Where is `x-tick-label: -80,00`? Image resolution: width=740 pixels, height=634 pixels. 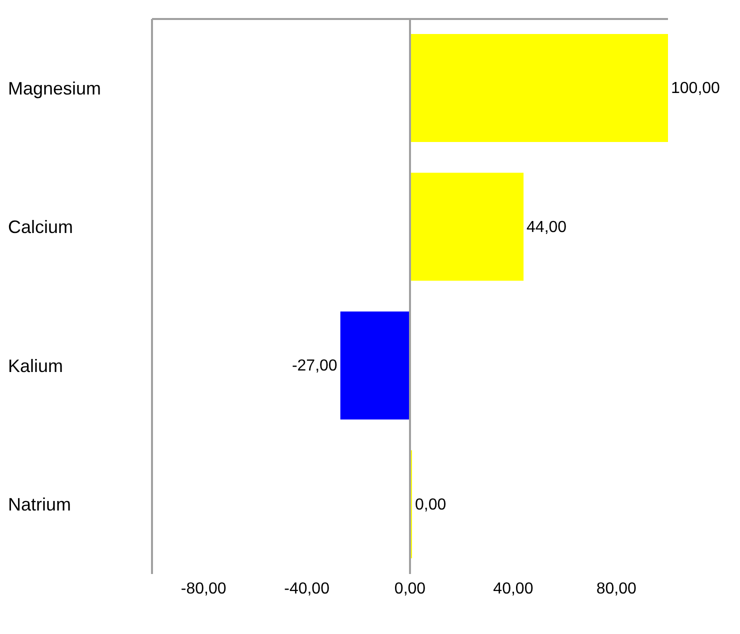
x-tick-label: -80,00 is located at coordinates (203, 589).